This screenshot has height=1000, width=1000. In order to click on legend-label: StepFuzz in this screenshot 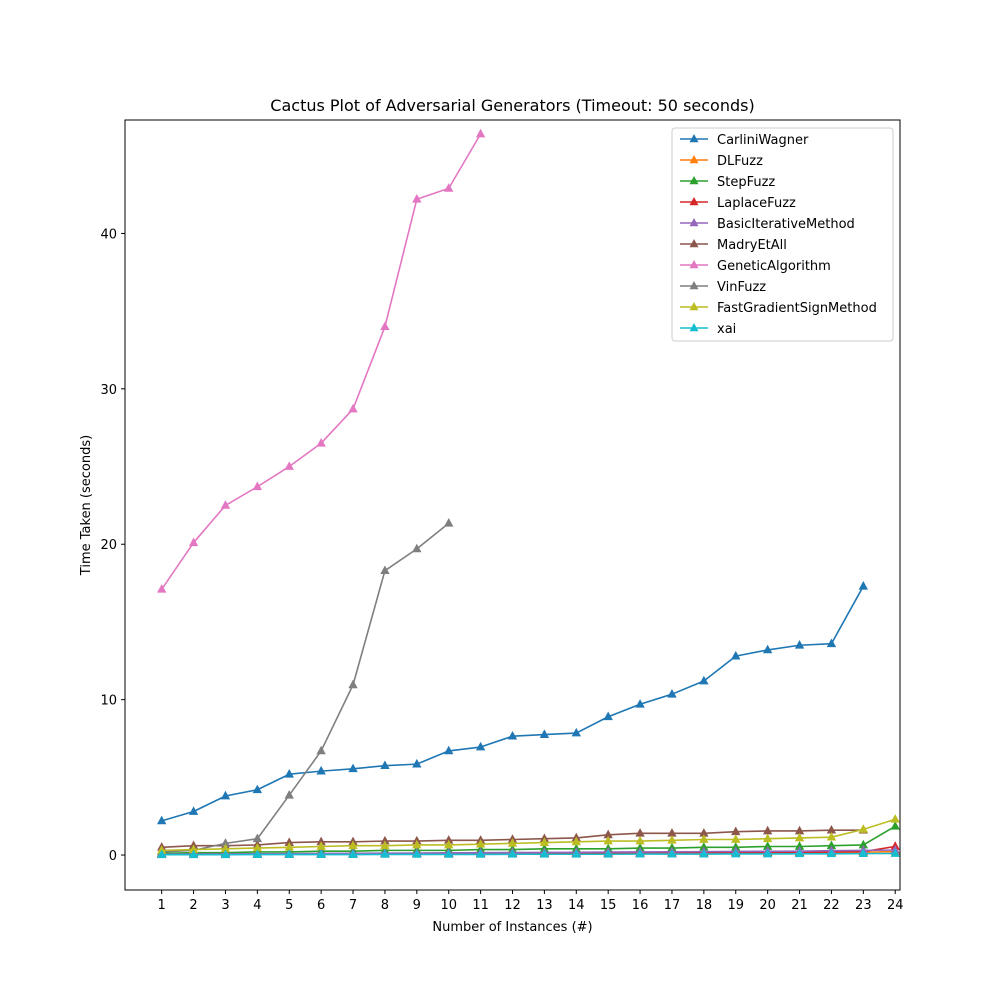, I will do `click(746, 182)`.